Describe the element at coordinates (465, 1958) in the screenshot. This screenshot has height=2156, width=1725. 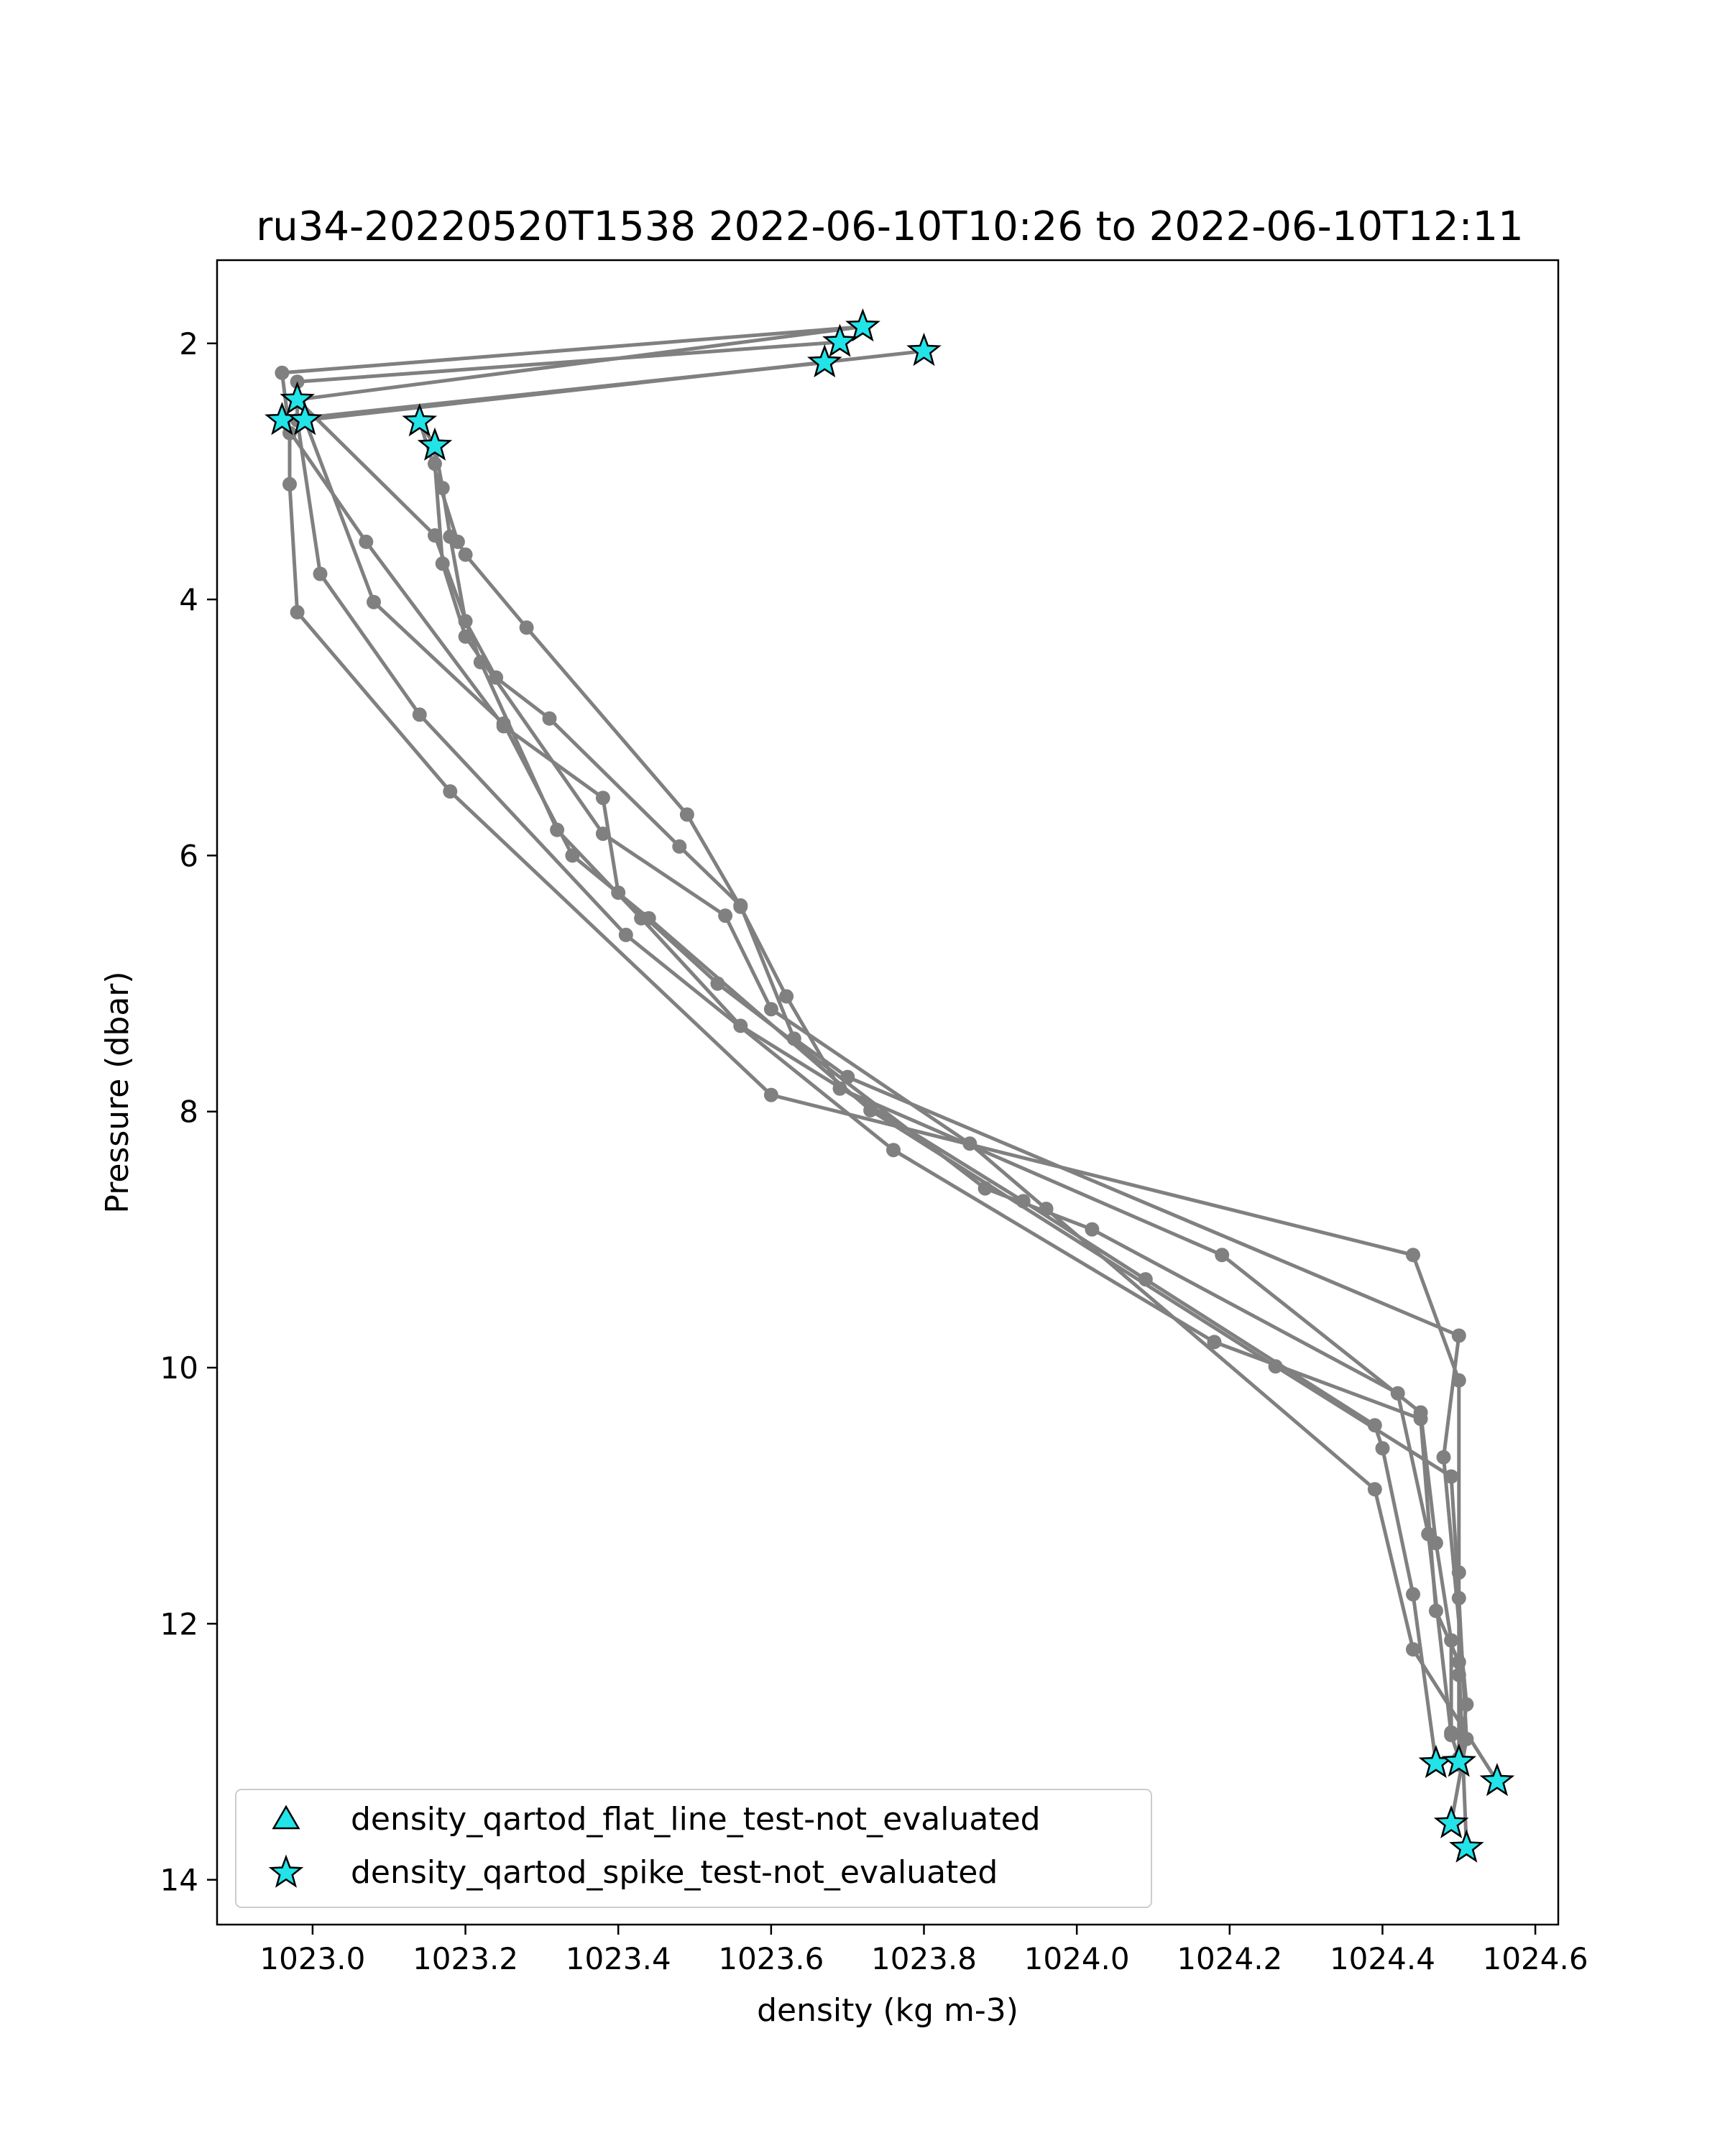
I see `x-tick-label: 1023.2` at that location.